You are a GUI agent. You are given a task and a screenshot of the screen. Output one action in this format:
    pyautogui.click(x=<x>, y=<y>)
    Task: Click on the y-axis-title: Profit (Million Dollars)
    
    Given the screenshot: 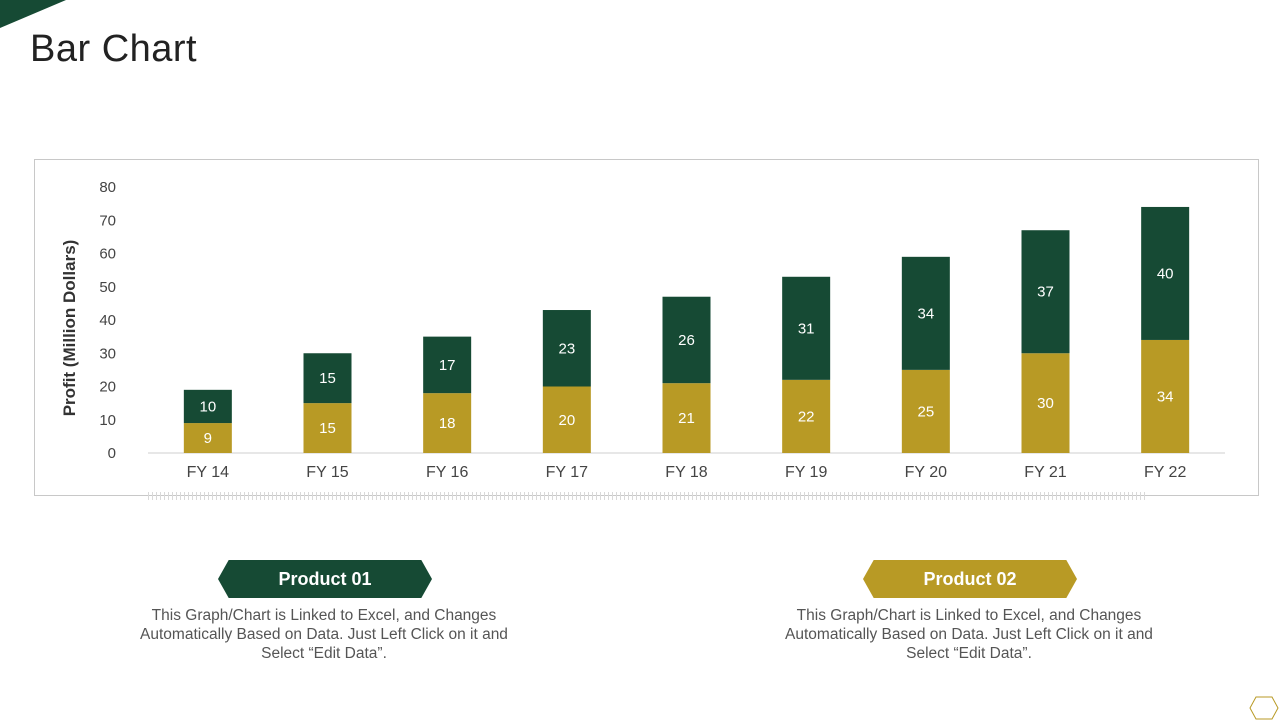 What is the action you would take?
    pyautogui.click(x=69, y=328)
    